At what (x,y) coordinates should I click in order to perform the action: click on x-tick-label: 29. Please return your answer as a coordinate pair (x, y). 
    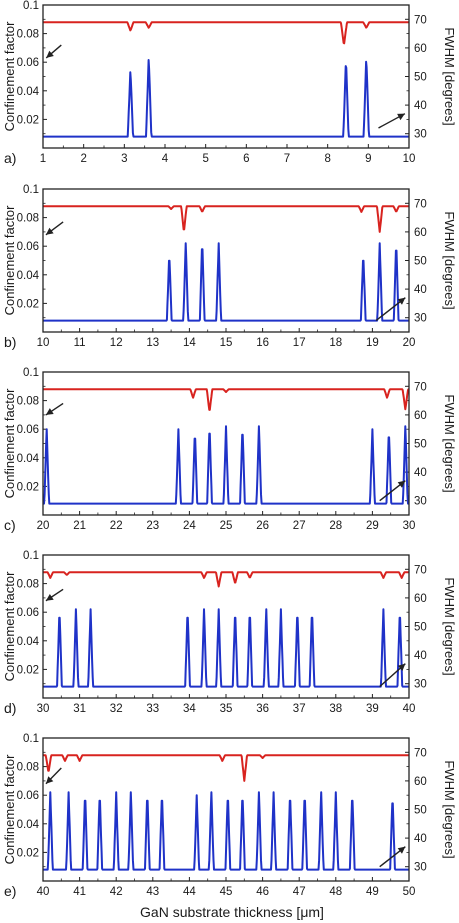
    Looking at the image, I should click on (372, 526).